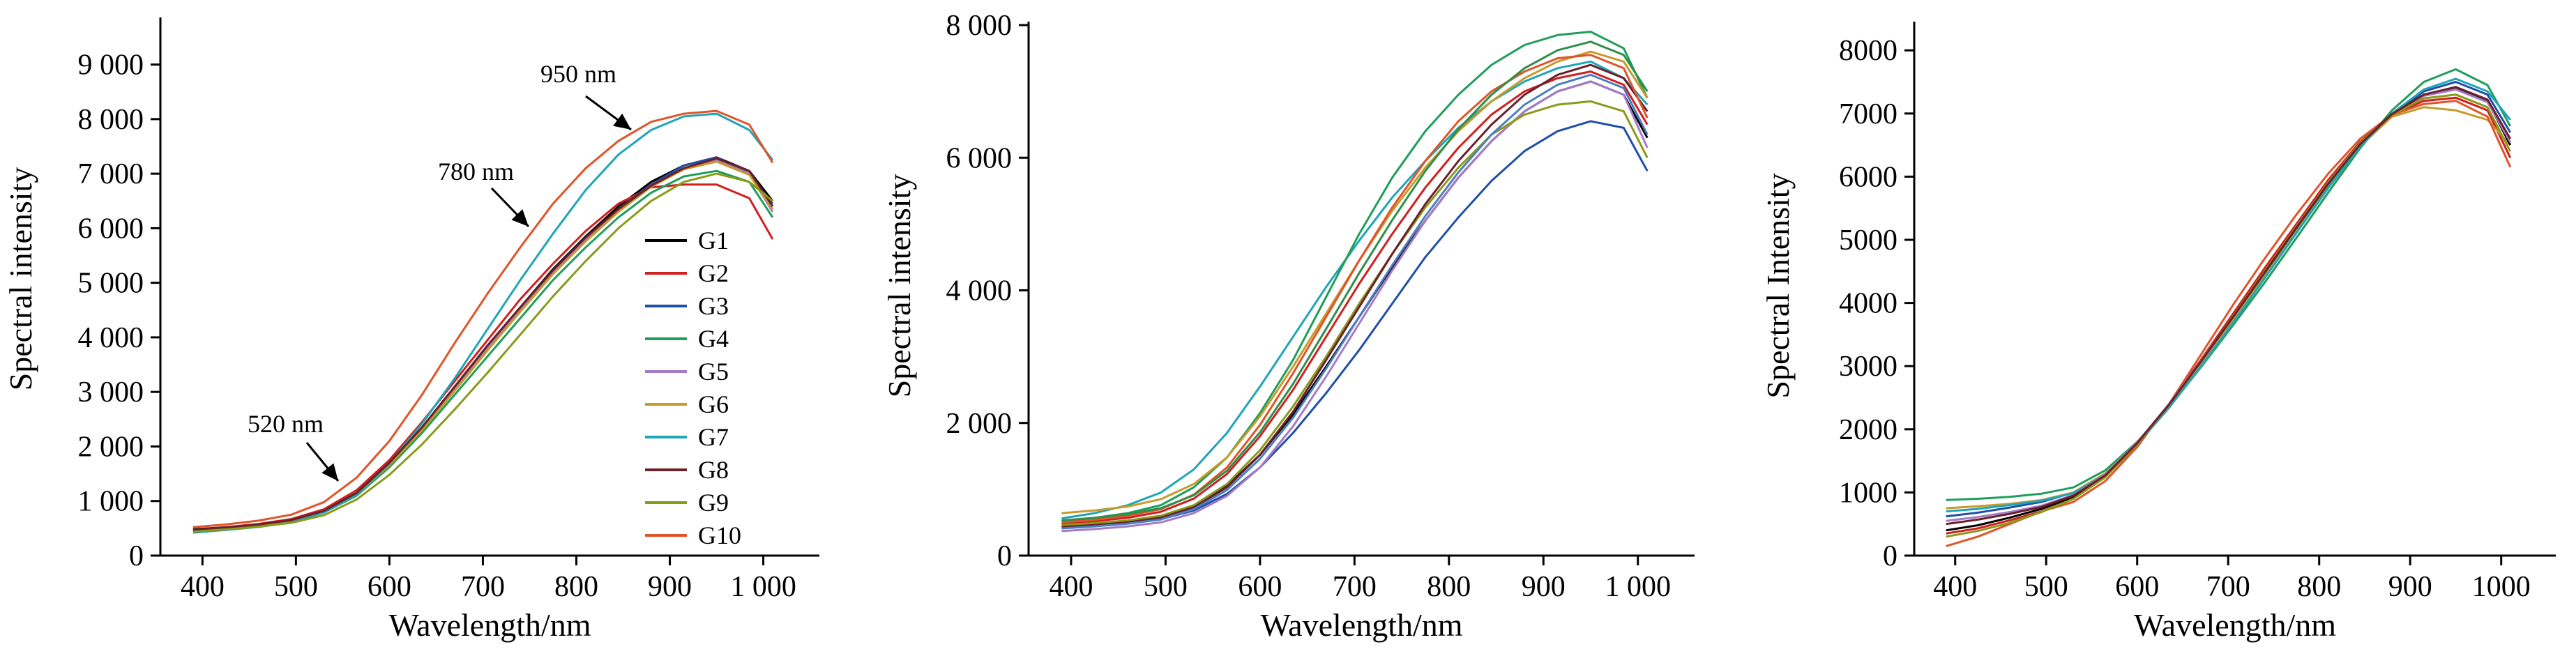 Image resolution: width=2576 pixels, height=649 pixels. What do you see at coordinates (1868, 430) in the screenshot?
I see `y-tick-label: 2000` at bounding box center [1868, 430].